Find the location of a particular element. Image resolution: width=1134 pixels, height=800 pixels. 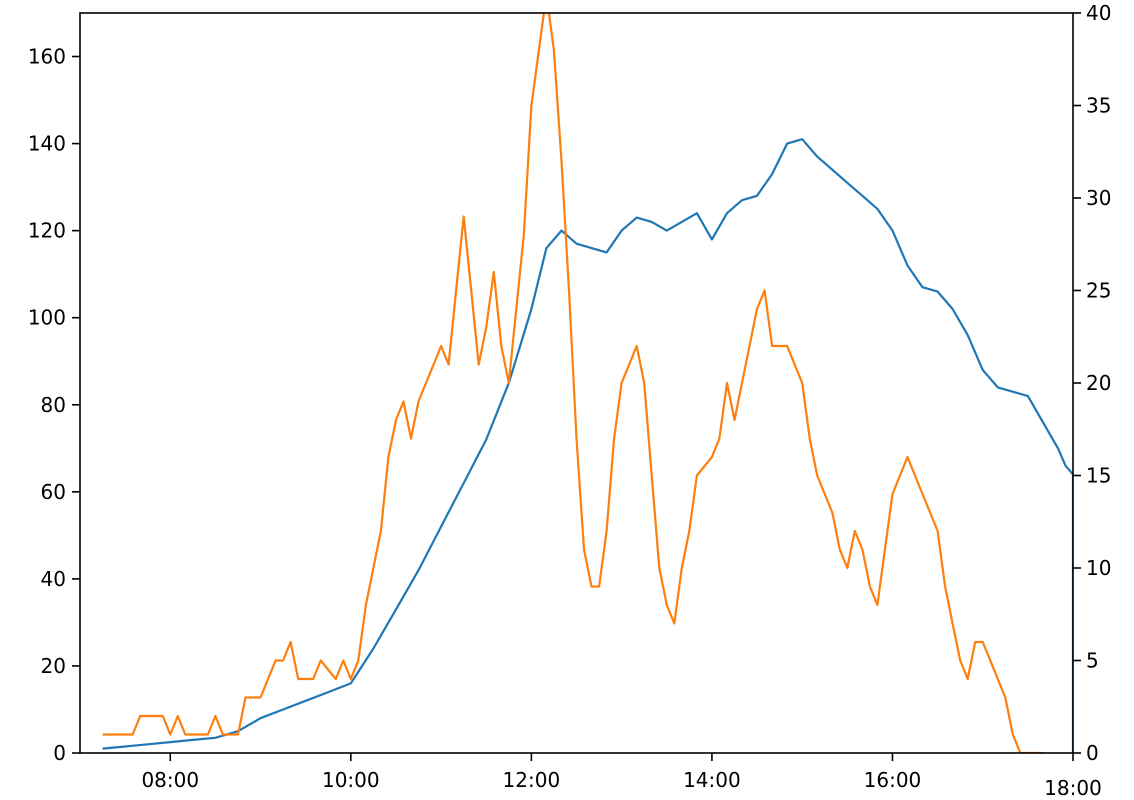

right-y-axis: 0 5 10 15 20 25 30 35 40 is located at coordinates (1092, 383).